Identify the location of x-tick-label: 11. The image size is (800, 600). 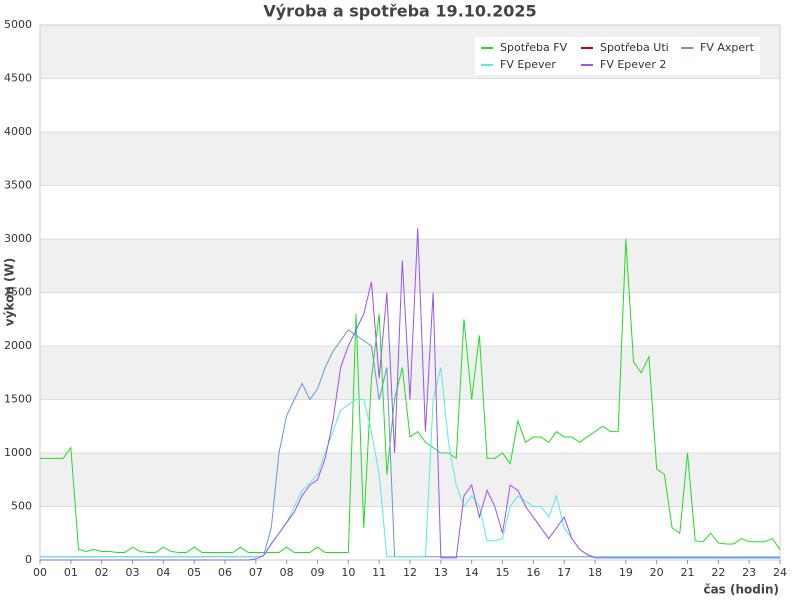
(379, 572).